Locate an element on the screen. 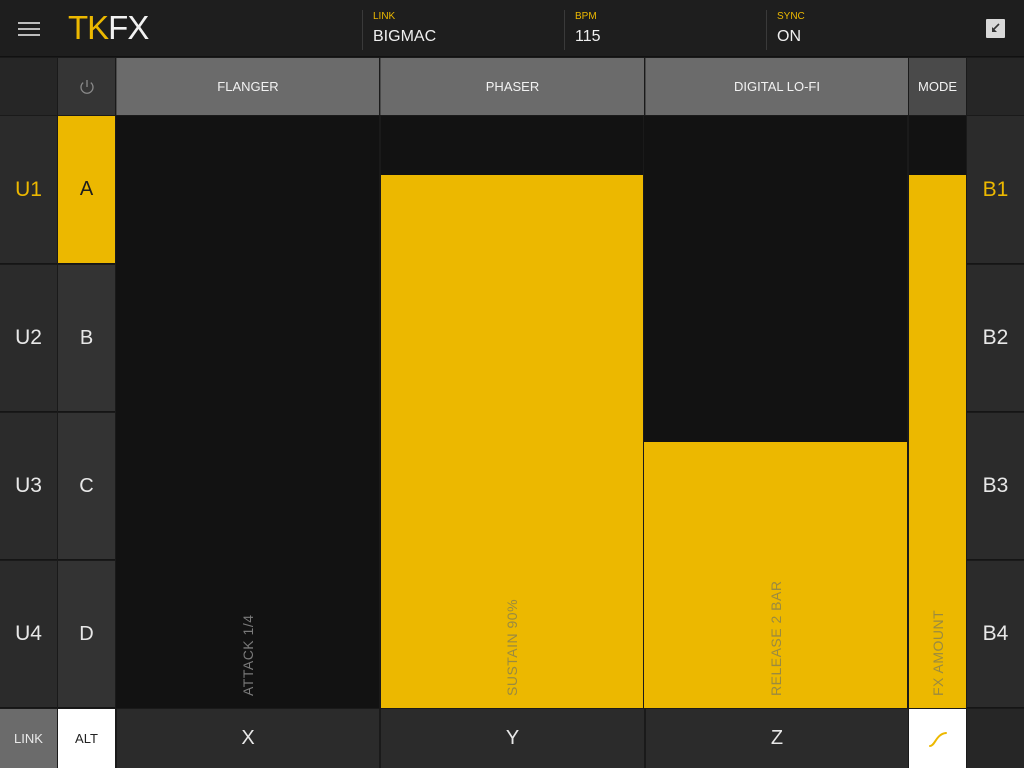 This screenshot has width=1024, height=768. curve-icon is located at coordinates (937, 739).